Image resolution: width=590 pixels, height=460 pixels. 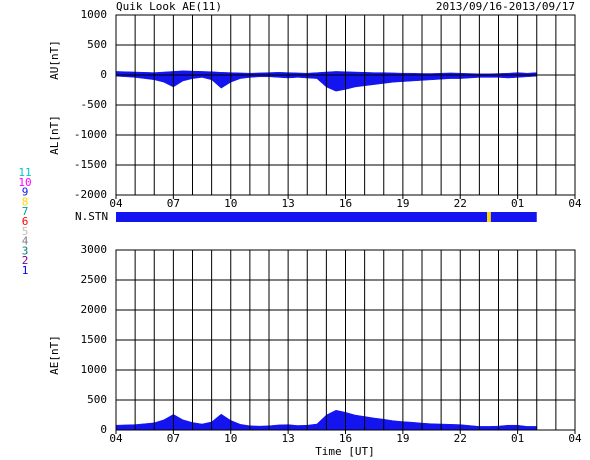 What do you see at coordinates (345, 451) in the screenshot?
I see `x-axis-label: Time [UT]` at bounding box center [345, 451].